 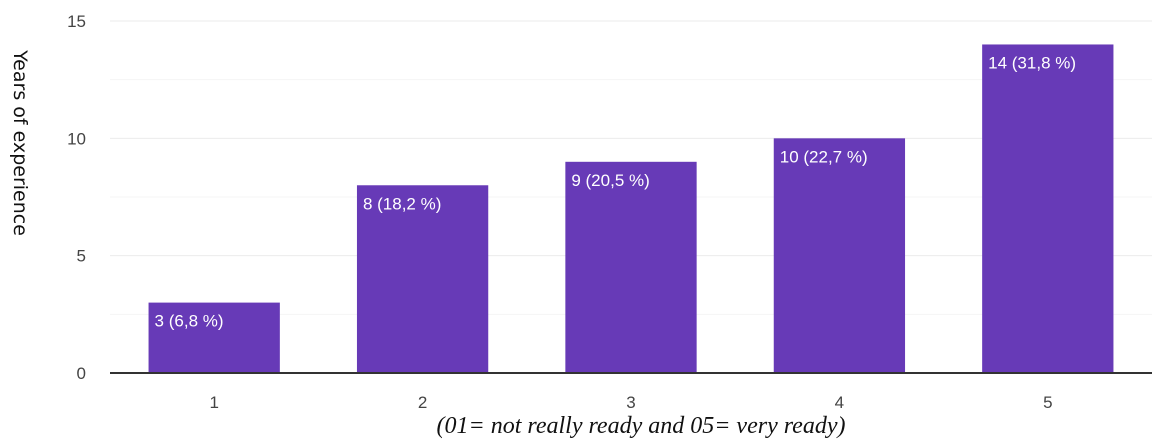 What do you see at coordinates (81, 373) in the screenshot?
I see `y-tick-label: 0` at bounding box center [81, 373].